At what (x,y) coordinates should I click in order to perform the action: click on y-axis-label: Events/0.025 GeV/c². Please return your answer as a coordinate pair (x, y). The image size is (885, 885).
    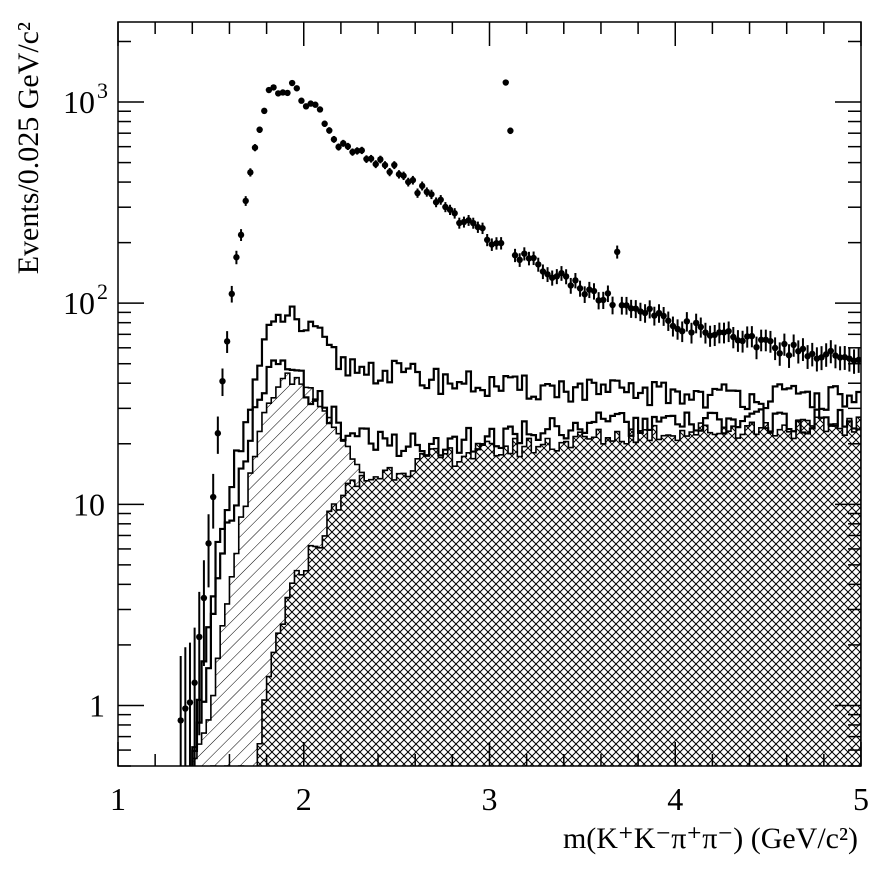
    Looking at the image, I should click on (28, 148).